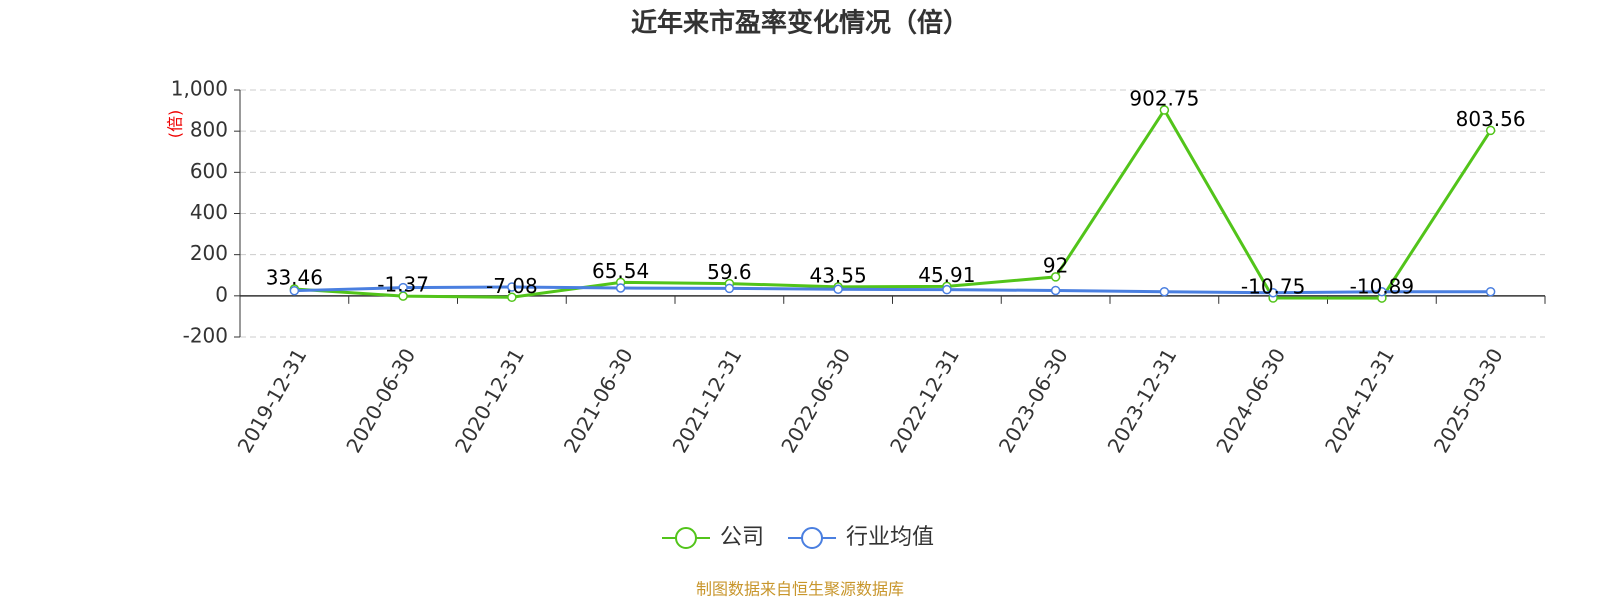 The width and height of the screenshot is (1600, 600). Describe the element at coordinates (199, 89) in the screenshot. I see `y-tick-label: 1,000` at that location.